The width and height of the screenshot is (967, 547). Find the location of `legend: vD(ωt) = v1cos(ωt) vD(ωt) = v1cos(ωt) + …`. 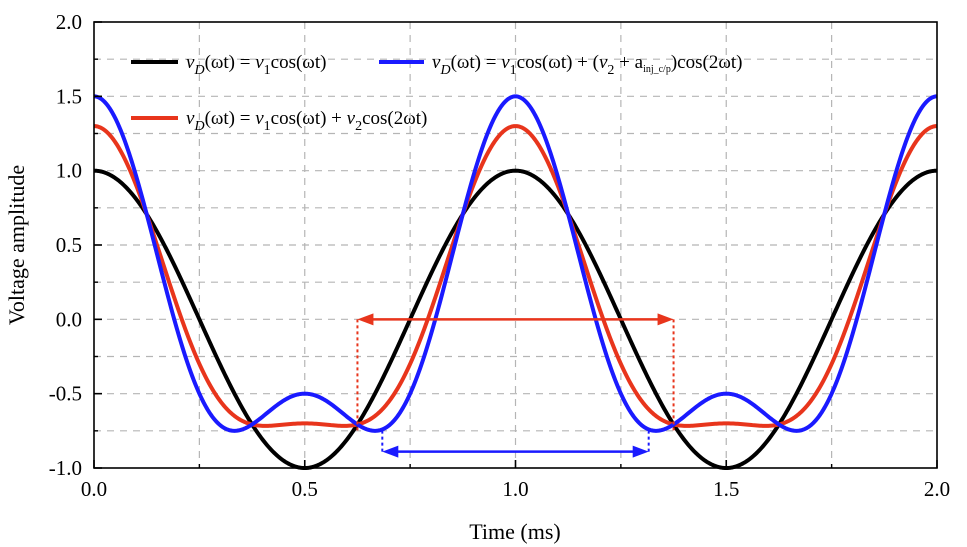

legend: vD(ωt) = v1cos(ωt) vD(ωt) = v1cos(ωt) + … is located at coordinates (436, 93).